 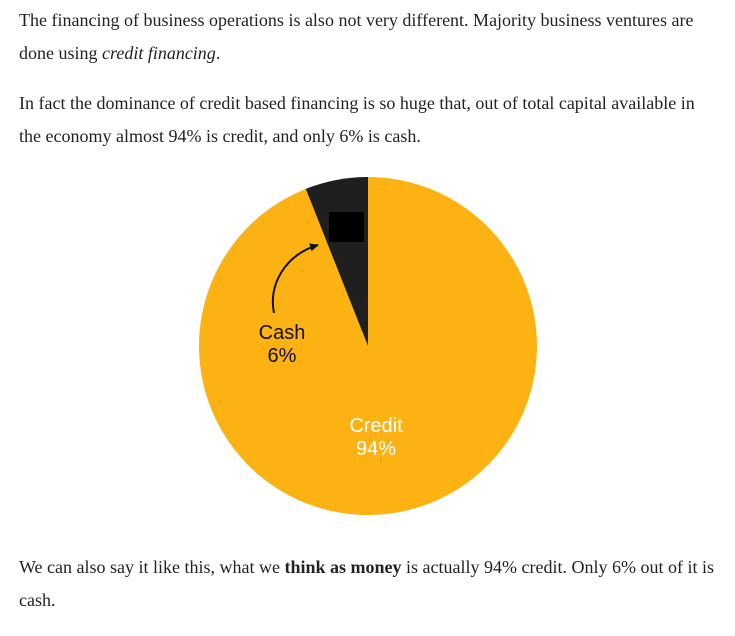 What do you see at coordinates (331, 391) in the screenshot?
I see `pie-labels: Credit 94% Cash 6%` at bounding box center [331, 391].